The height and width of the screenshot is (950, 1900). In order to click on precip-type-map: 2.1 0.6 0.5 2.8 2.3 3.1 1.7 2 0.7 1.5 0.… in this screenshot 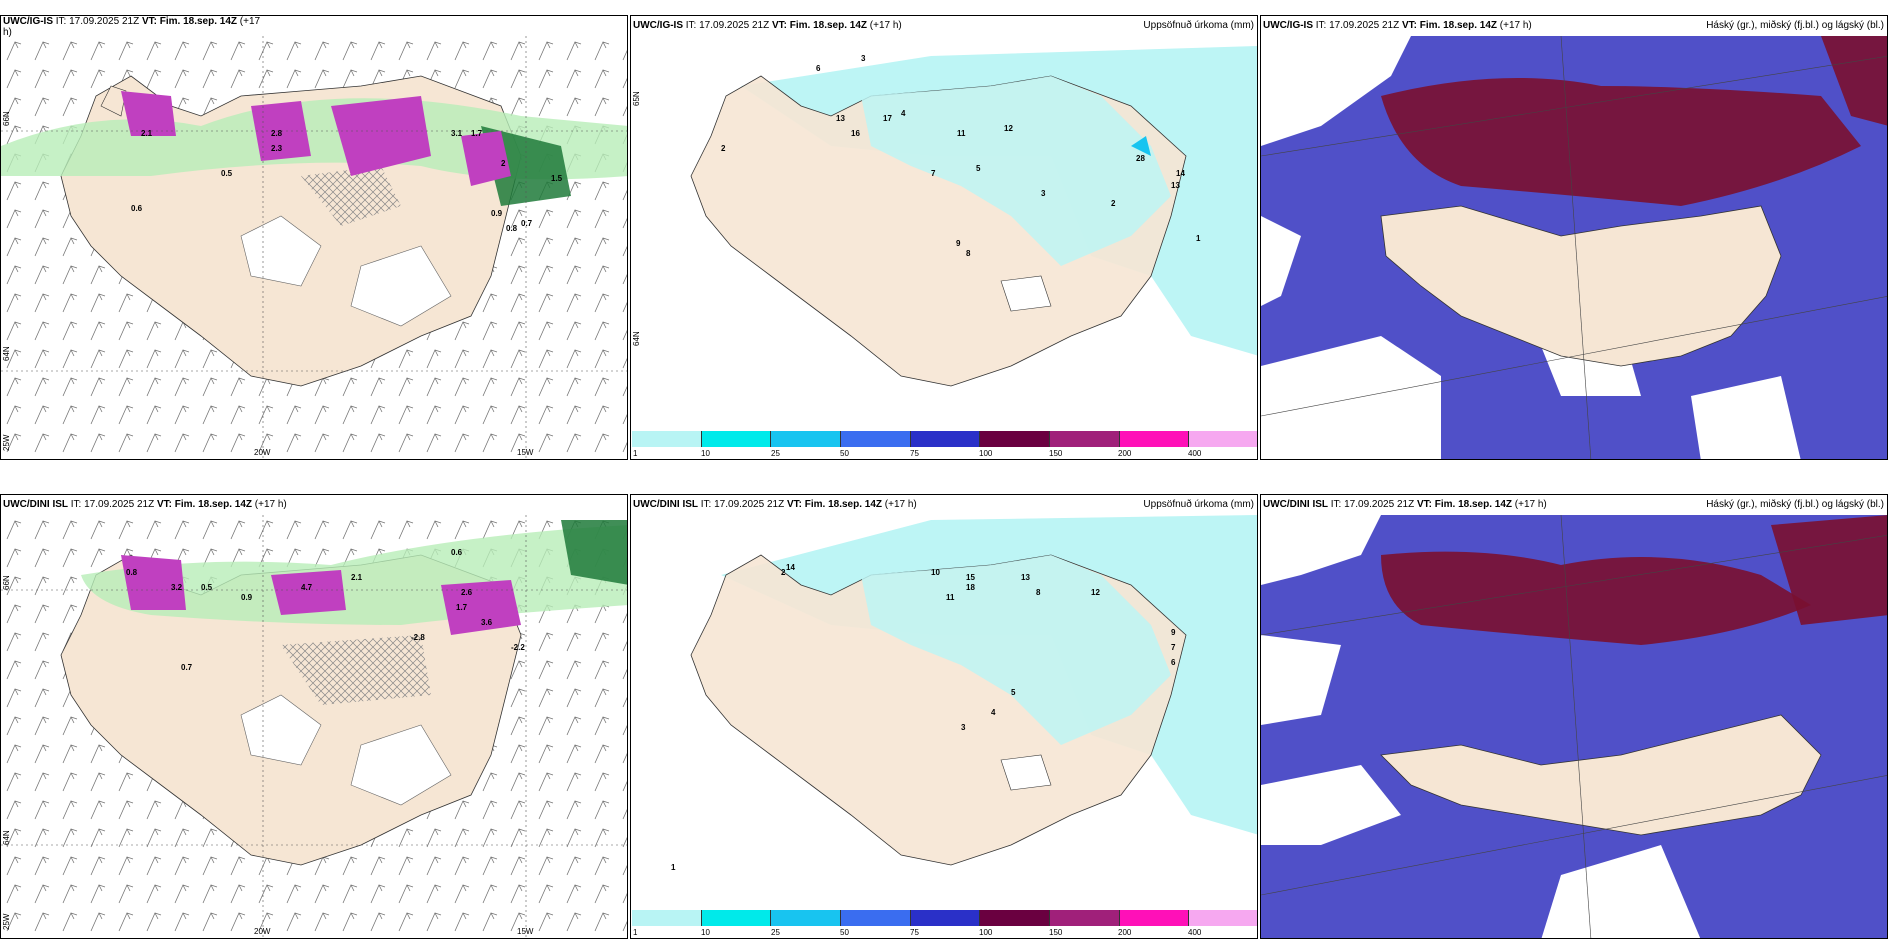, I will do `click(314, 247)`.